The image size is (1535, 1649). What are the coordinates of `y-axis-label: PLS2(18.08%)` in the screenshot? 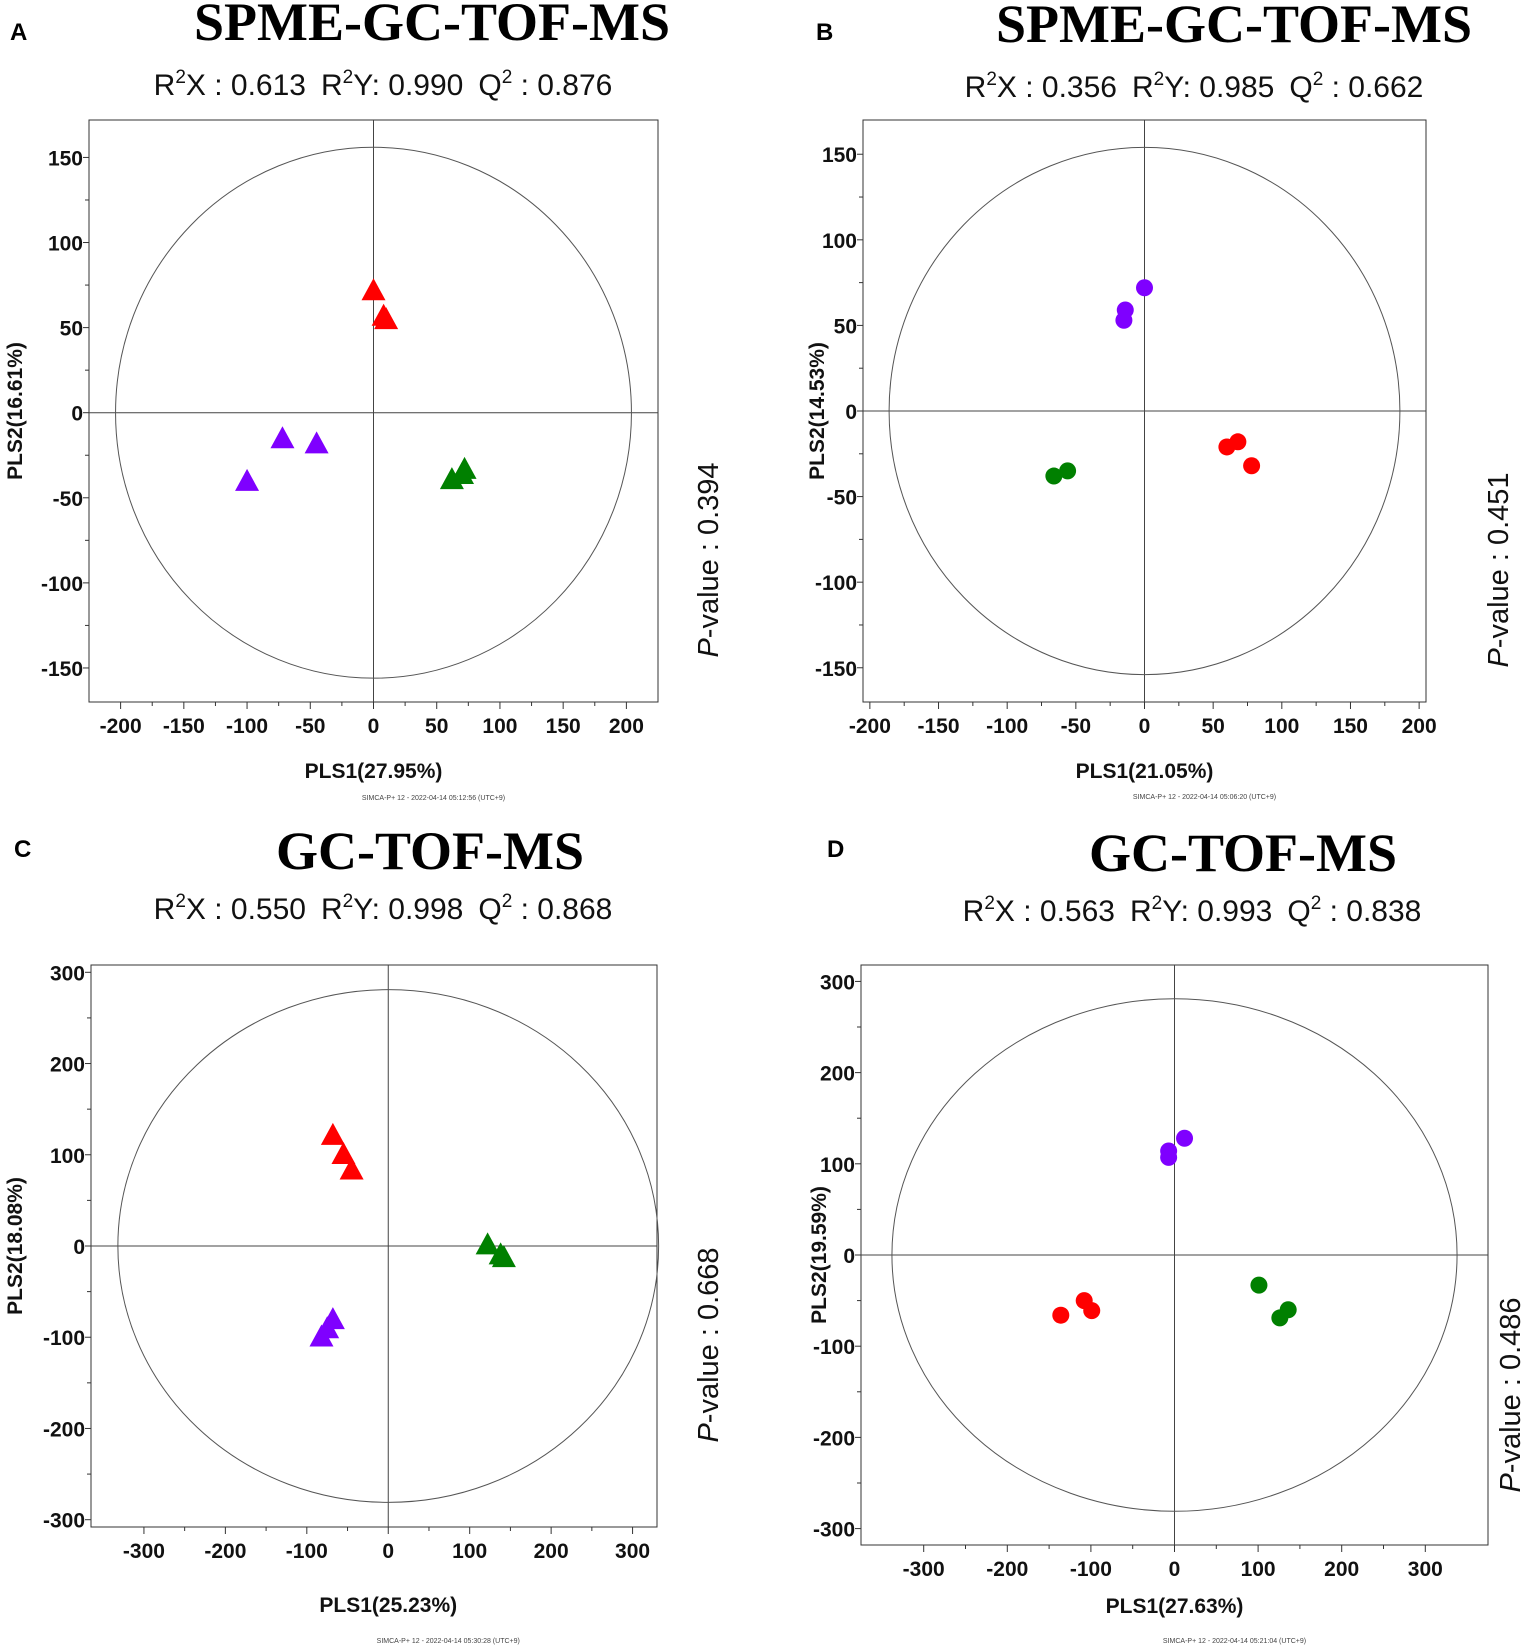 It's located at (15, 1246).